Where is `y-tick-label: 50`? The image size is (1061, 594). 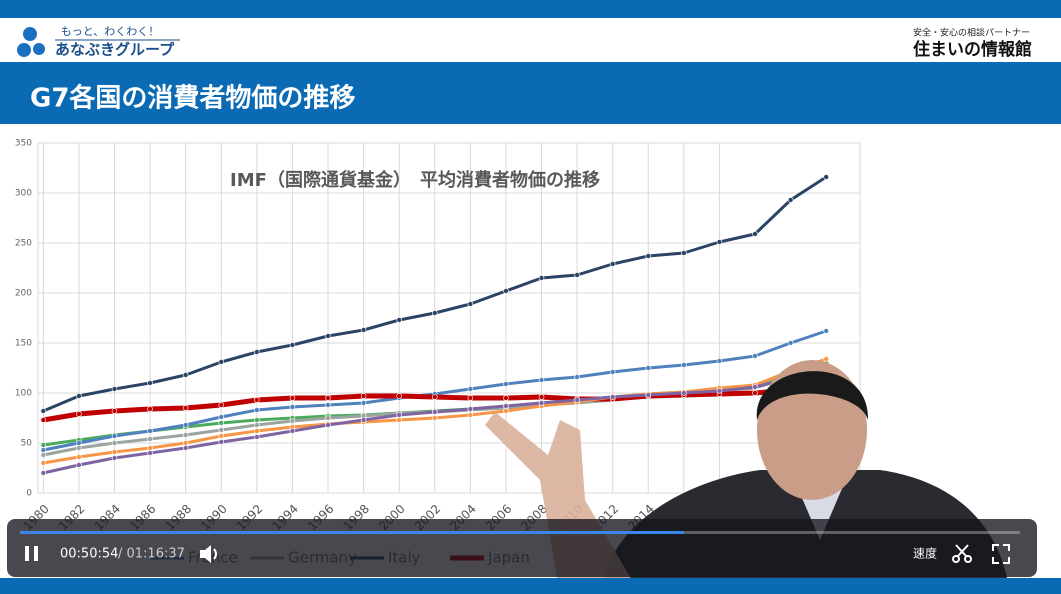
y-tick-label: 50 is located at coordinates (27, 444).